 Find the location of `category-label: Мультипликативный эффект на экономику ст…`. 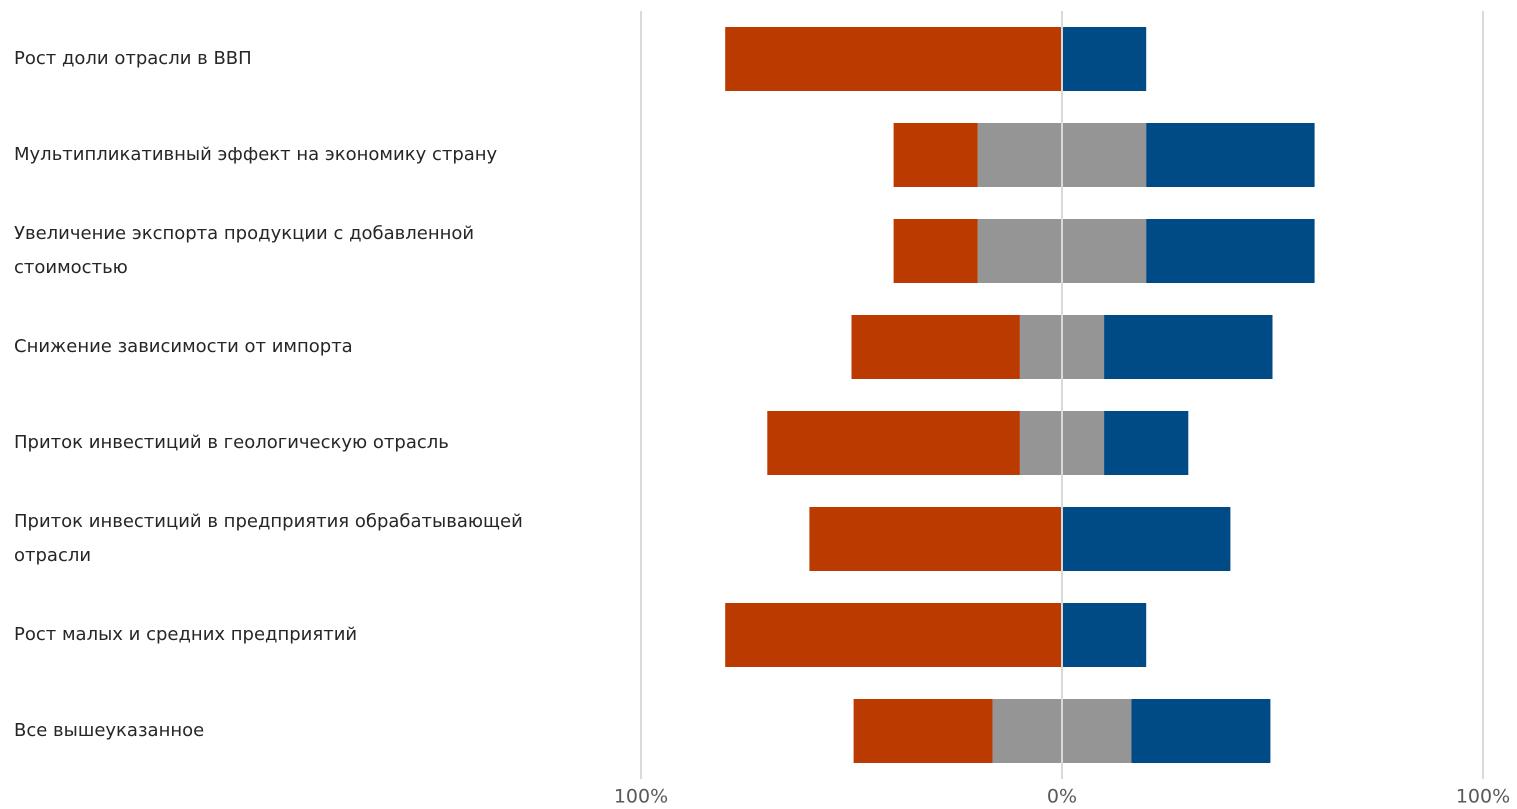

category-label: Мультипликативный эффект на экономику ст… is located at coordinates (256, 154).